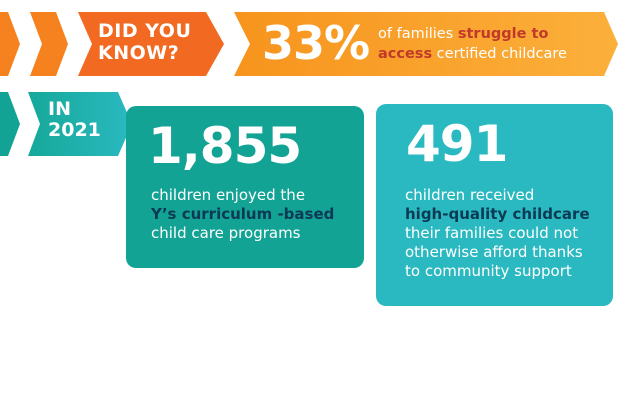  Describe the element at coordinates (405, 54) in the screenshot. I see `fact-highlight-access: access` at that location.